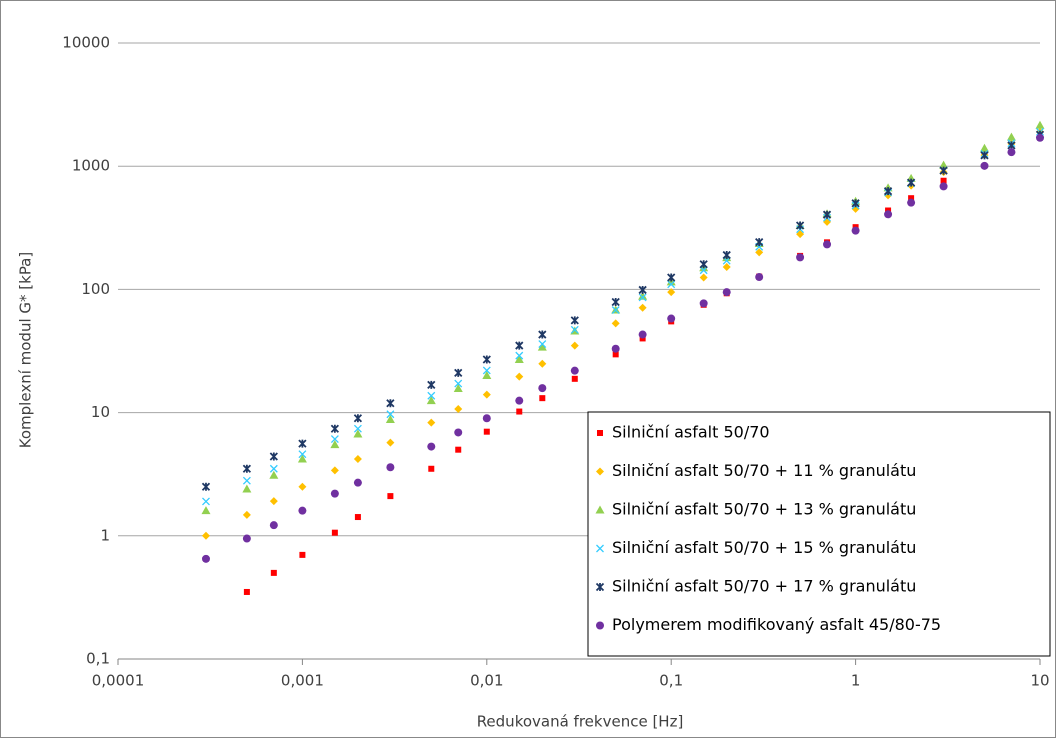 The image size is (1056, 738). I want to click on x-tick-label: 1, so click(856, 681).